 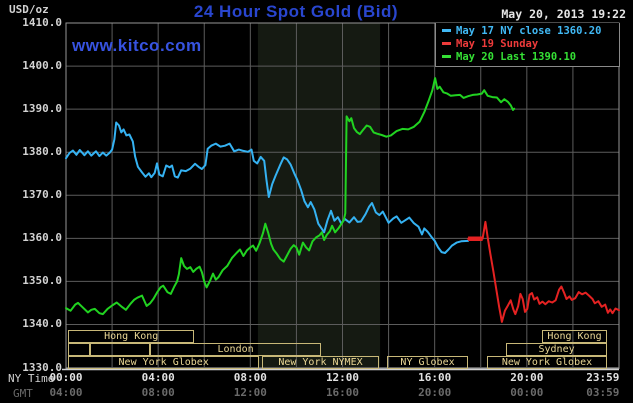 I want to click on y-axis-tick-label: 1370.0, so click(x=42, y=195).